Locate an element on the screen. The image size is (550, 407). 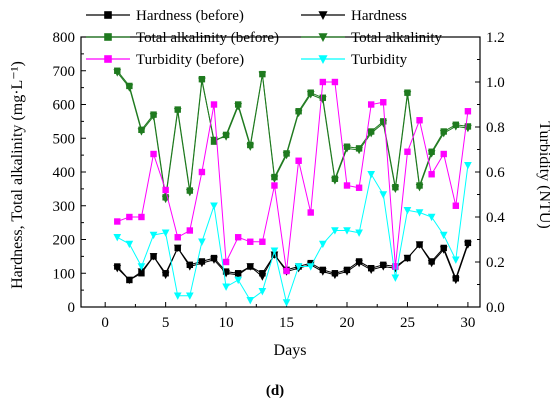
x-tick-label: 30 is located at coordinates (467, 323).